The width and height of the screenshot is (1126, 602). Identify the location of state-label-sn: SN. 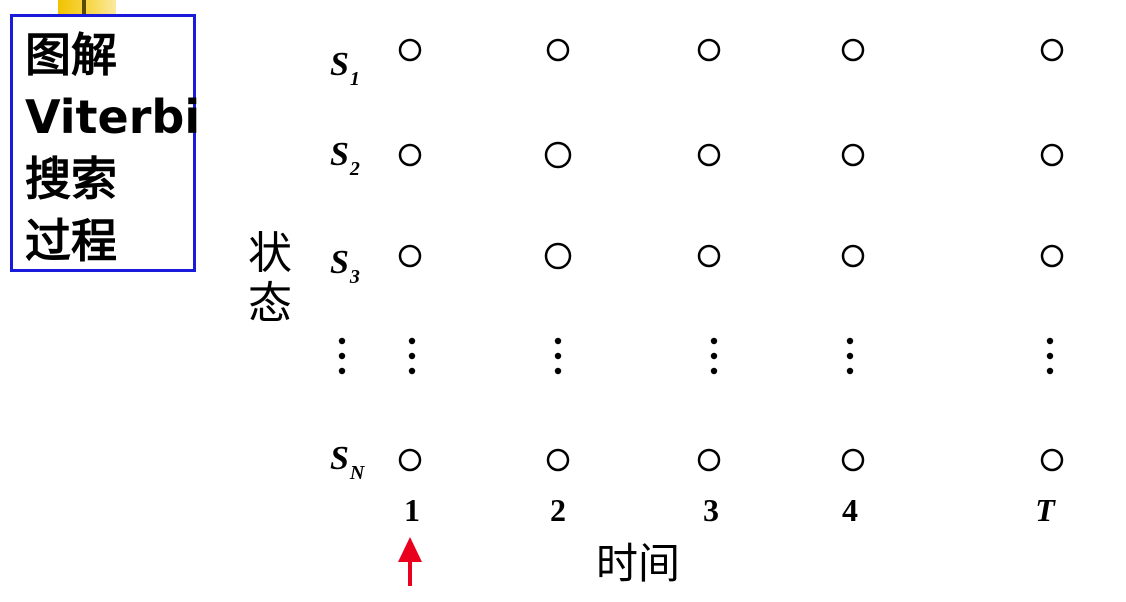
(347, 462).